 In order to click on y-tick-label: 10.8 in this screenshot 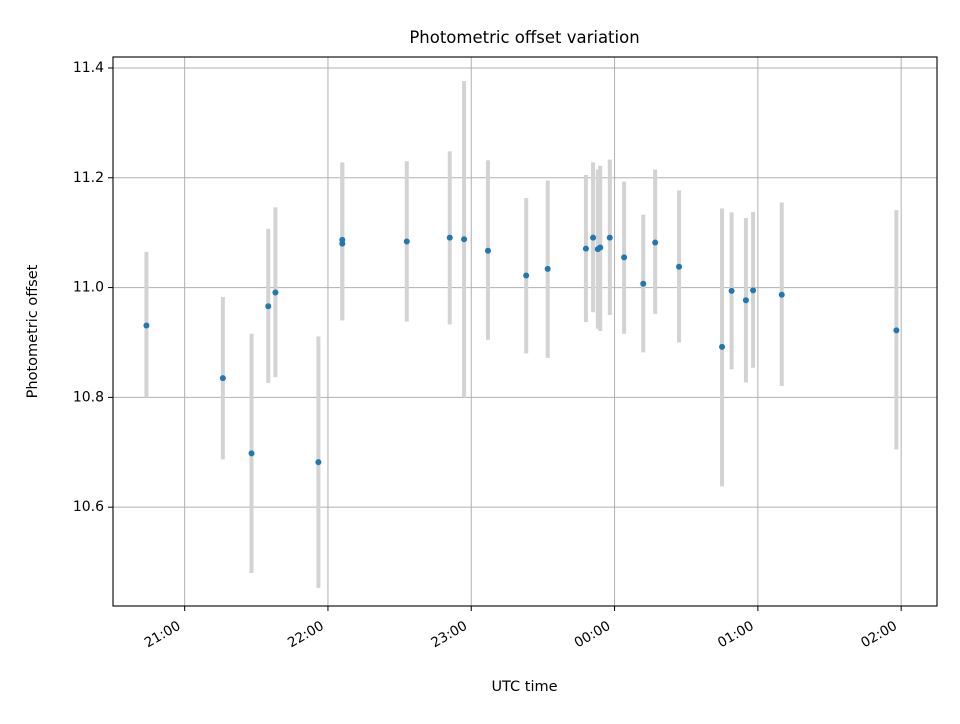, I will do `click(88, 397)`.